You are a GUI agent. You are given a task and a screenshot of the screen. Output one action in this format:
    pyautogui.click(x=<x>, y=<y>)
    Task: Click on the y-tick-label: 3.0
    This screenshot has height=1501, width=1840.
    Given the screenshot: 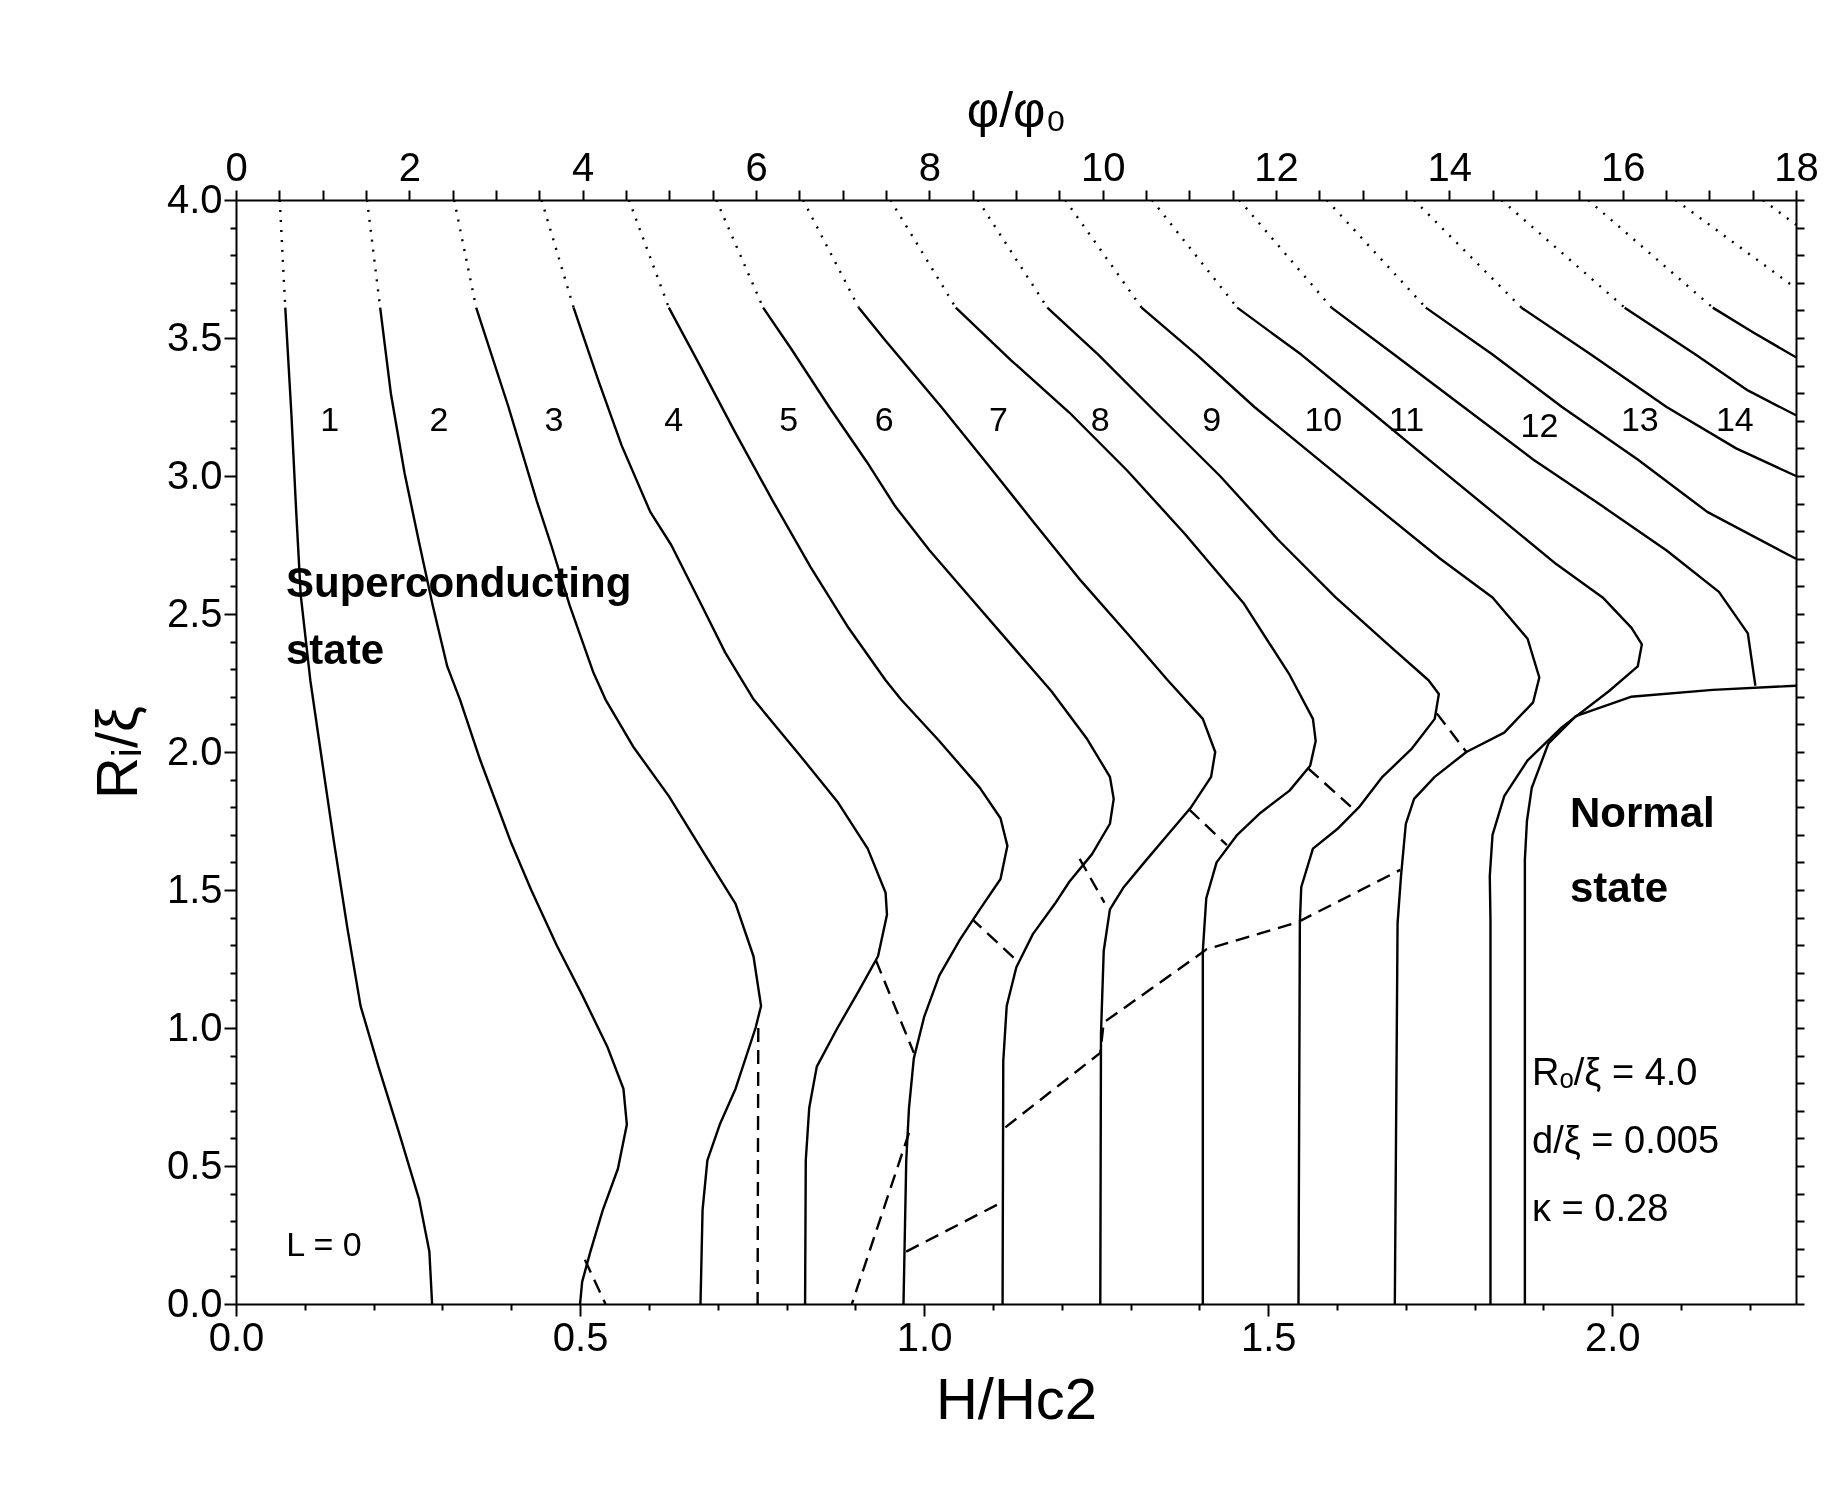 What is the action you would take?
    pyautogui.click(x=194, y=474)
    